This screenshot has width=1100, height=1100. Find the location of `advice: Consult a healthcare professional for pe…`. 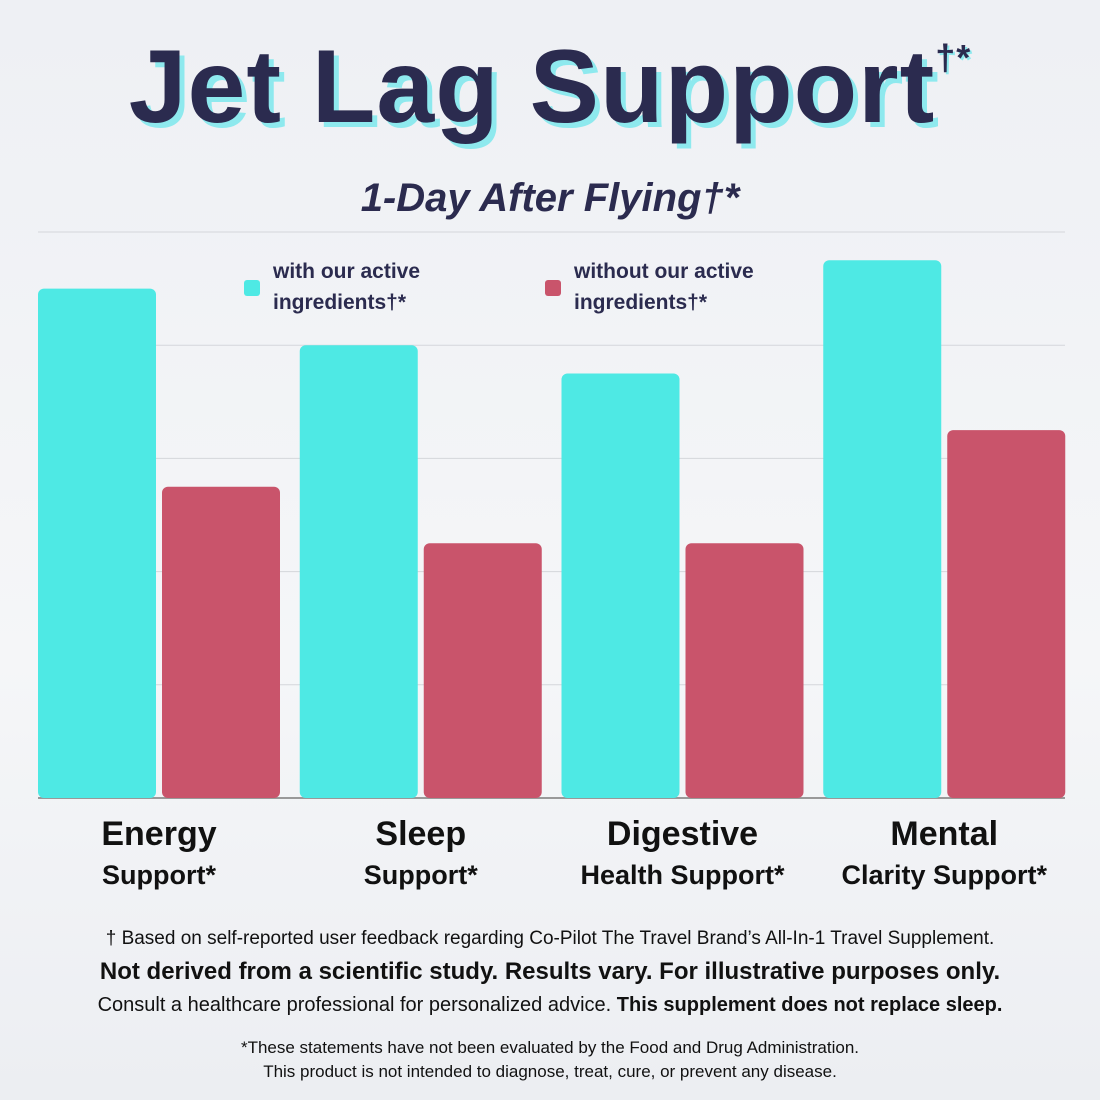

advice: Consult a healthcare professional for pe… is located at coordinates (354, 1005).